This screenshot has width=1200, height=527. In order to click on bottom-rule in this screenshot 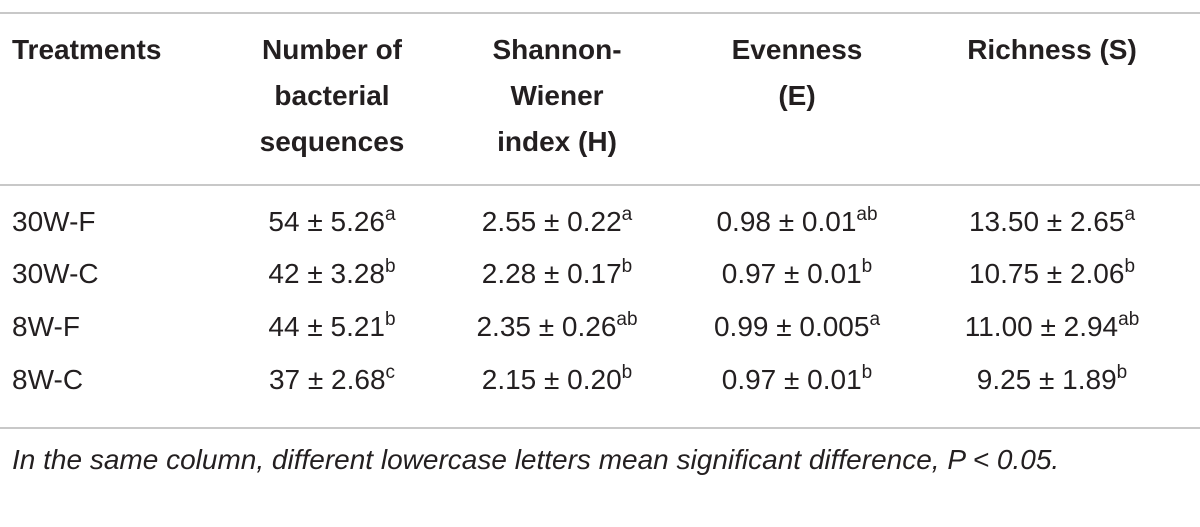, I will do `click(600, 428)`.